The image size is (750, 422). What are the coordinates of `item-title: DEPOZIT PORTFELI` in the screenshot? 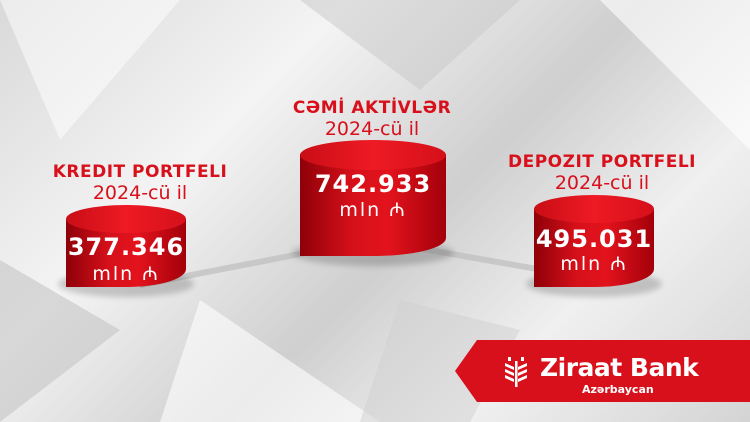 It's located at (602, 162).